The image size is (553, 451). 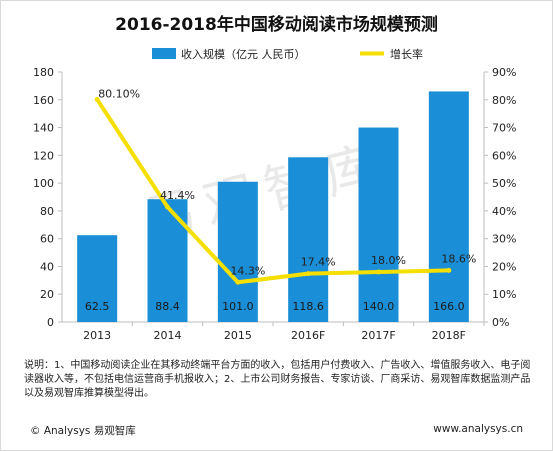 I want to click on growth-label: 14.3%, so click(x=247, y=270).